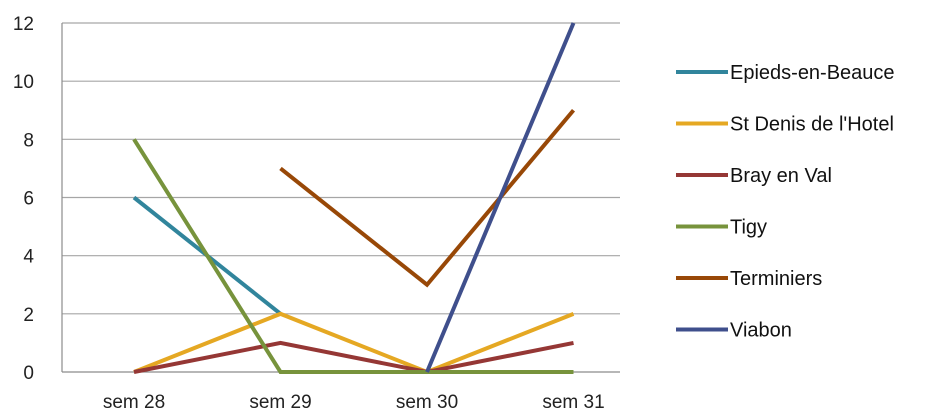 This screenshot has width=952, height=416. What do you see at coordinates (776, 279) in the screenshot?
I see `legend-label: Terminiers` at bounding box center [776, 279].